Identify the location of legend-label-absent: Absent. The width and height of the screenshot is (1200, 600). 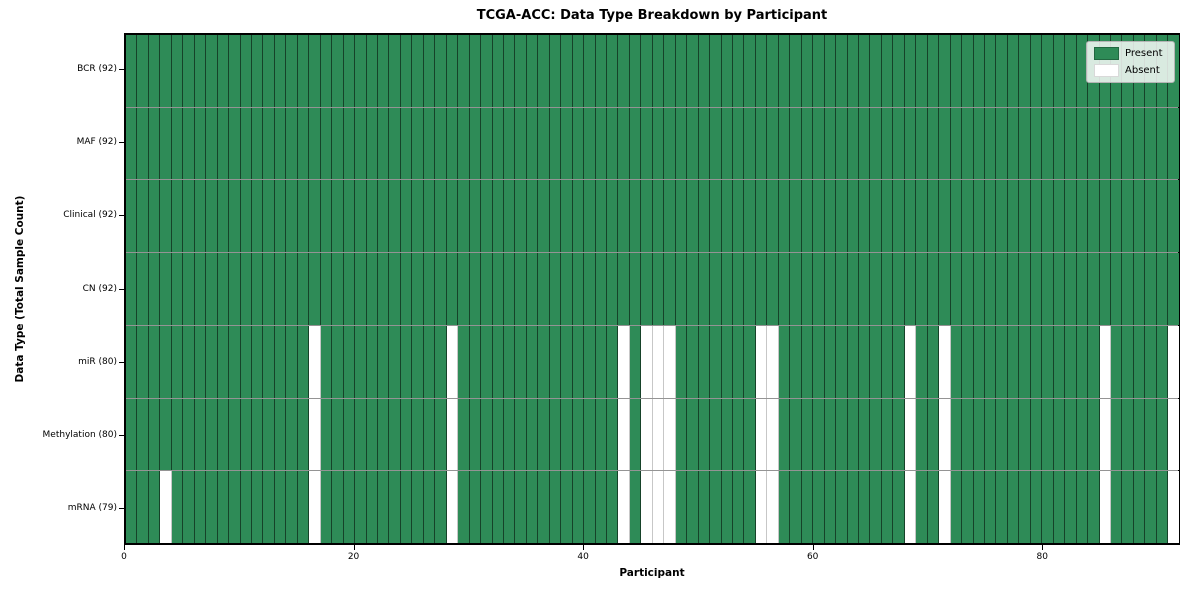
(1142, 70).